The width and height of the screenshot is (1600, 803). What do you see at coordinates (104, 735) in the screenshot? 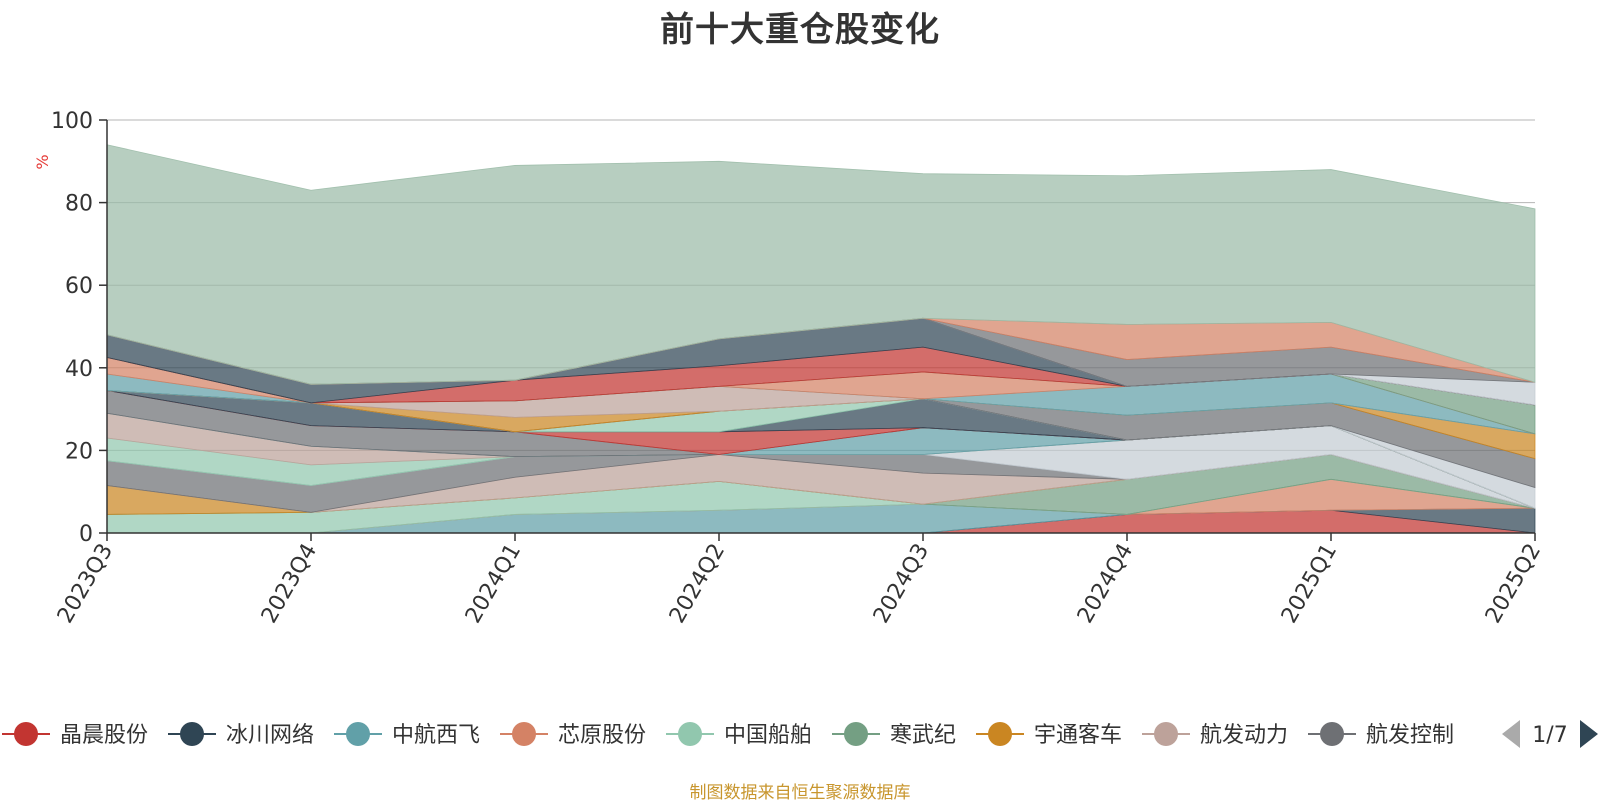
I see `legend-label: 晶晨股份` at bounding box center [104, 735].